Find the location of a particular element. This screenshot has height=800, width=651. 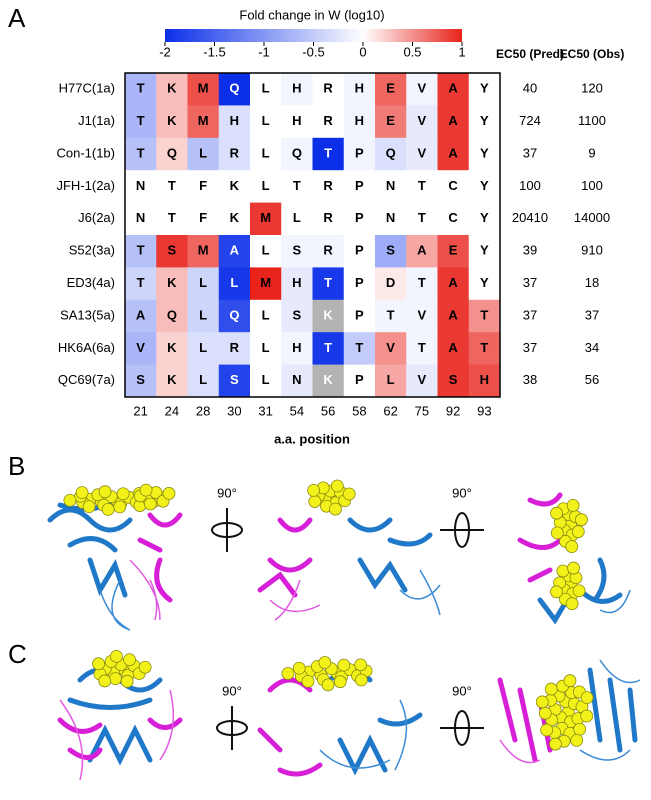

row-label: HK6A(6a) is located at coordinates (86, 347).